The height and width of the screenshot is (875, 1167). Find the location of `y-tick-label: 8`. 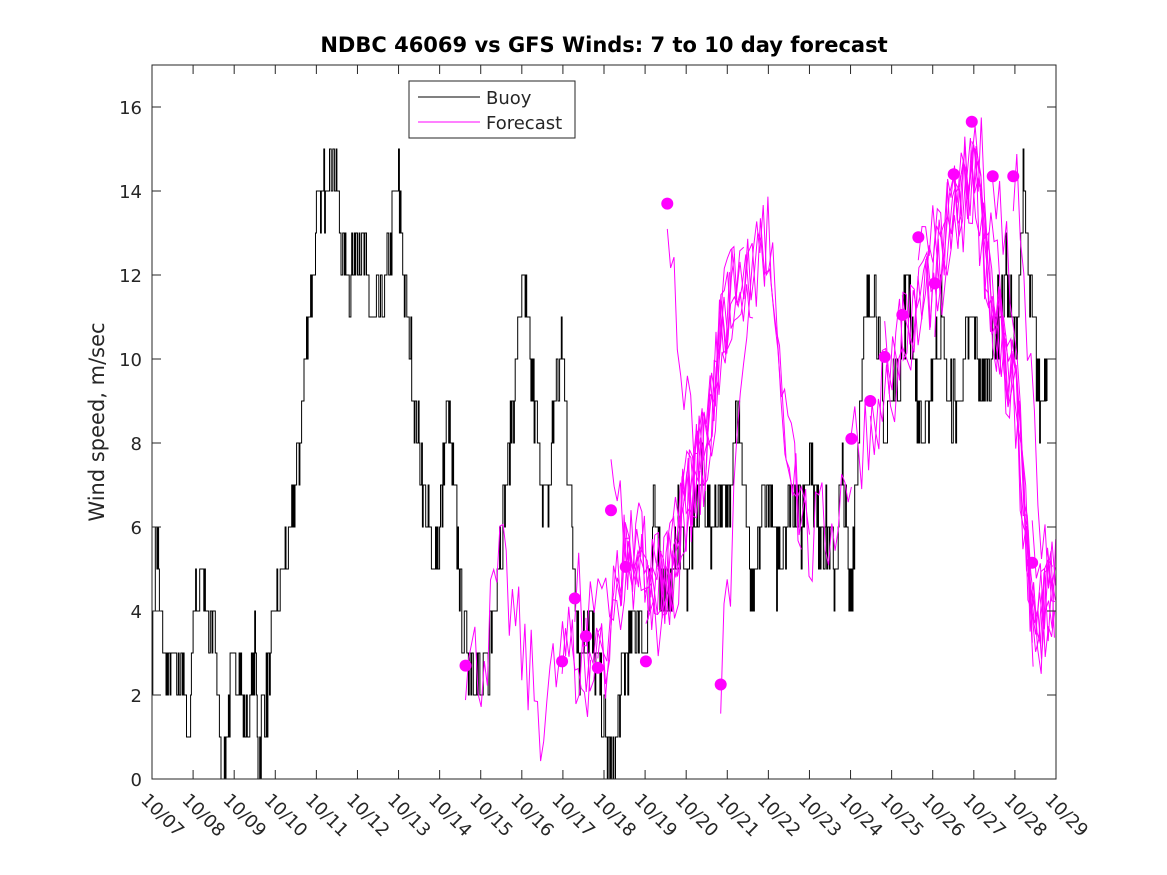

y-tick-label: 8 is located at coordinates (136, 444).